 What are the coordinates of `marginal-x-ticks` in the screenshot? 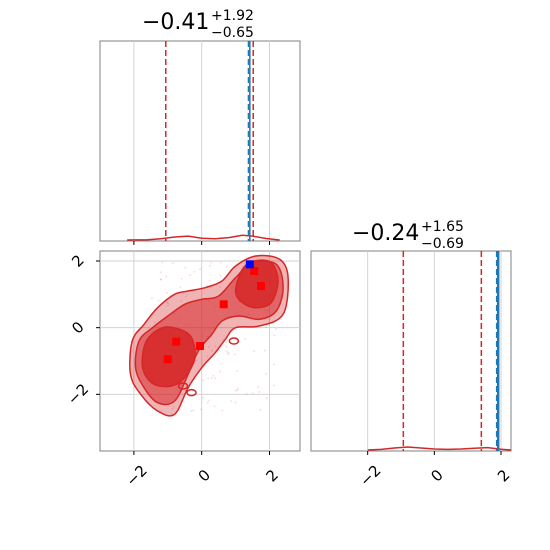 It's located at (201, 243).